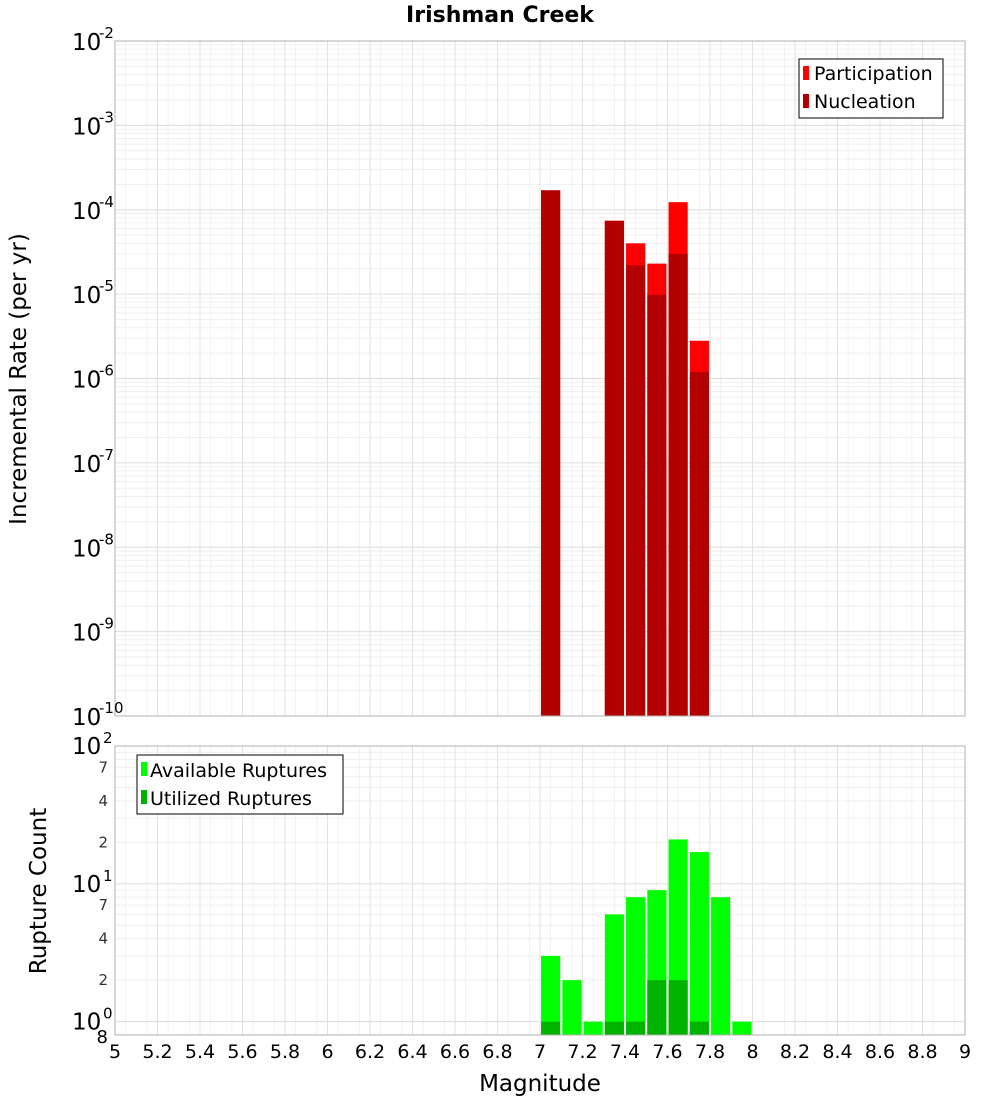  I want to click on bottom-y-minor-tick-label: 8, so click(102, 1037).